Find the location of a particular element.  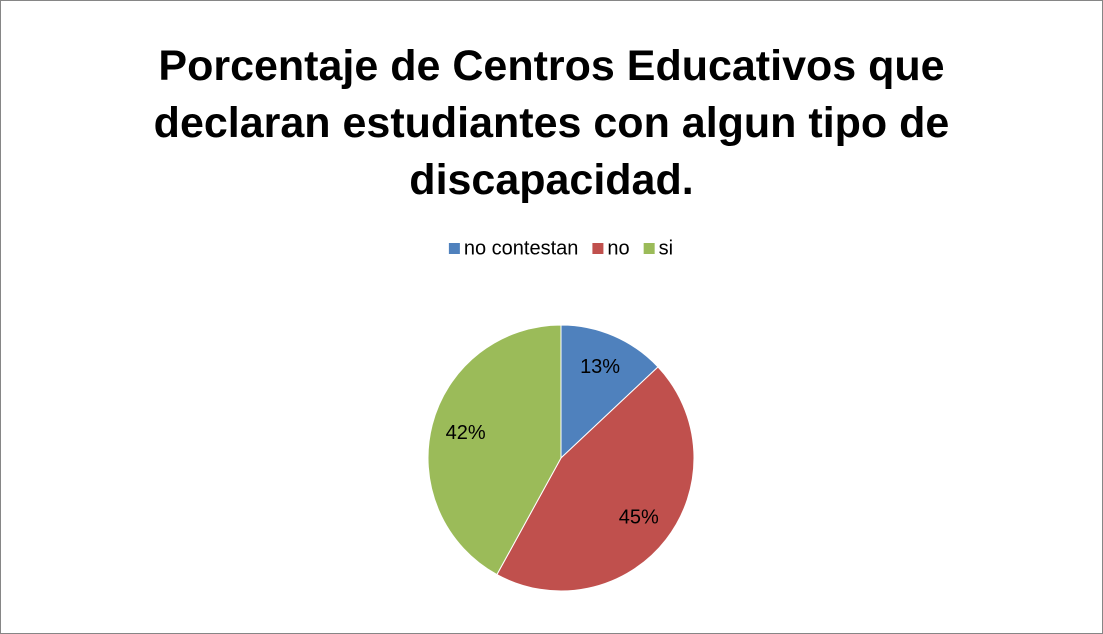

data-label: 42% is located at coordinates (466, 433).